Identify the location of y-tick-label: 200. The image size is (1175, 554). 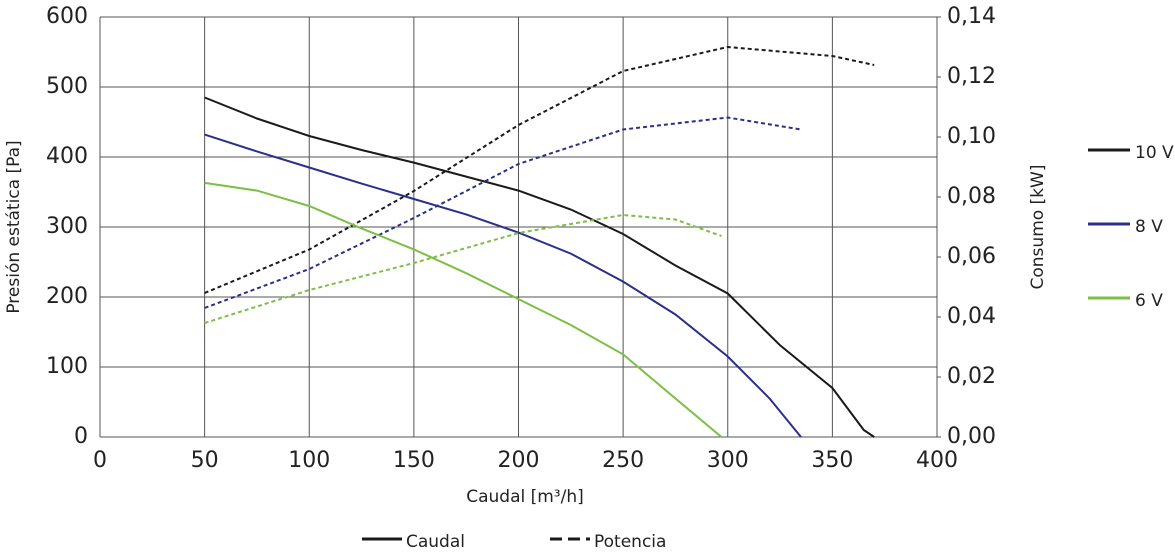
(67, 296).